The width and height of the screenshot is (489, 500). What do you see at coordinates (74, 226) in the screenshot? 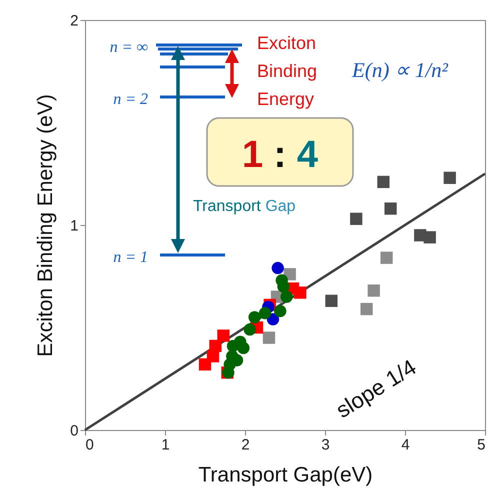
I see `y-tick-label: 1` at bounding box center [74, 226].